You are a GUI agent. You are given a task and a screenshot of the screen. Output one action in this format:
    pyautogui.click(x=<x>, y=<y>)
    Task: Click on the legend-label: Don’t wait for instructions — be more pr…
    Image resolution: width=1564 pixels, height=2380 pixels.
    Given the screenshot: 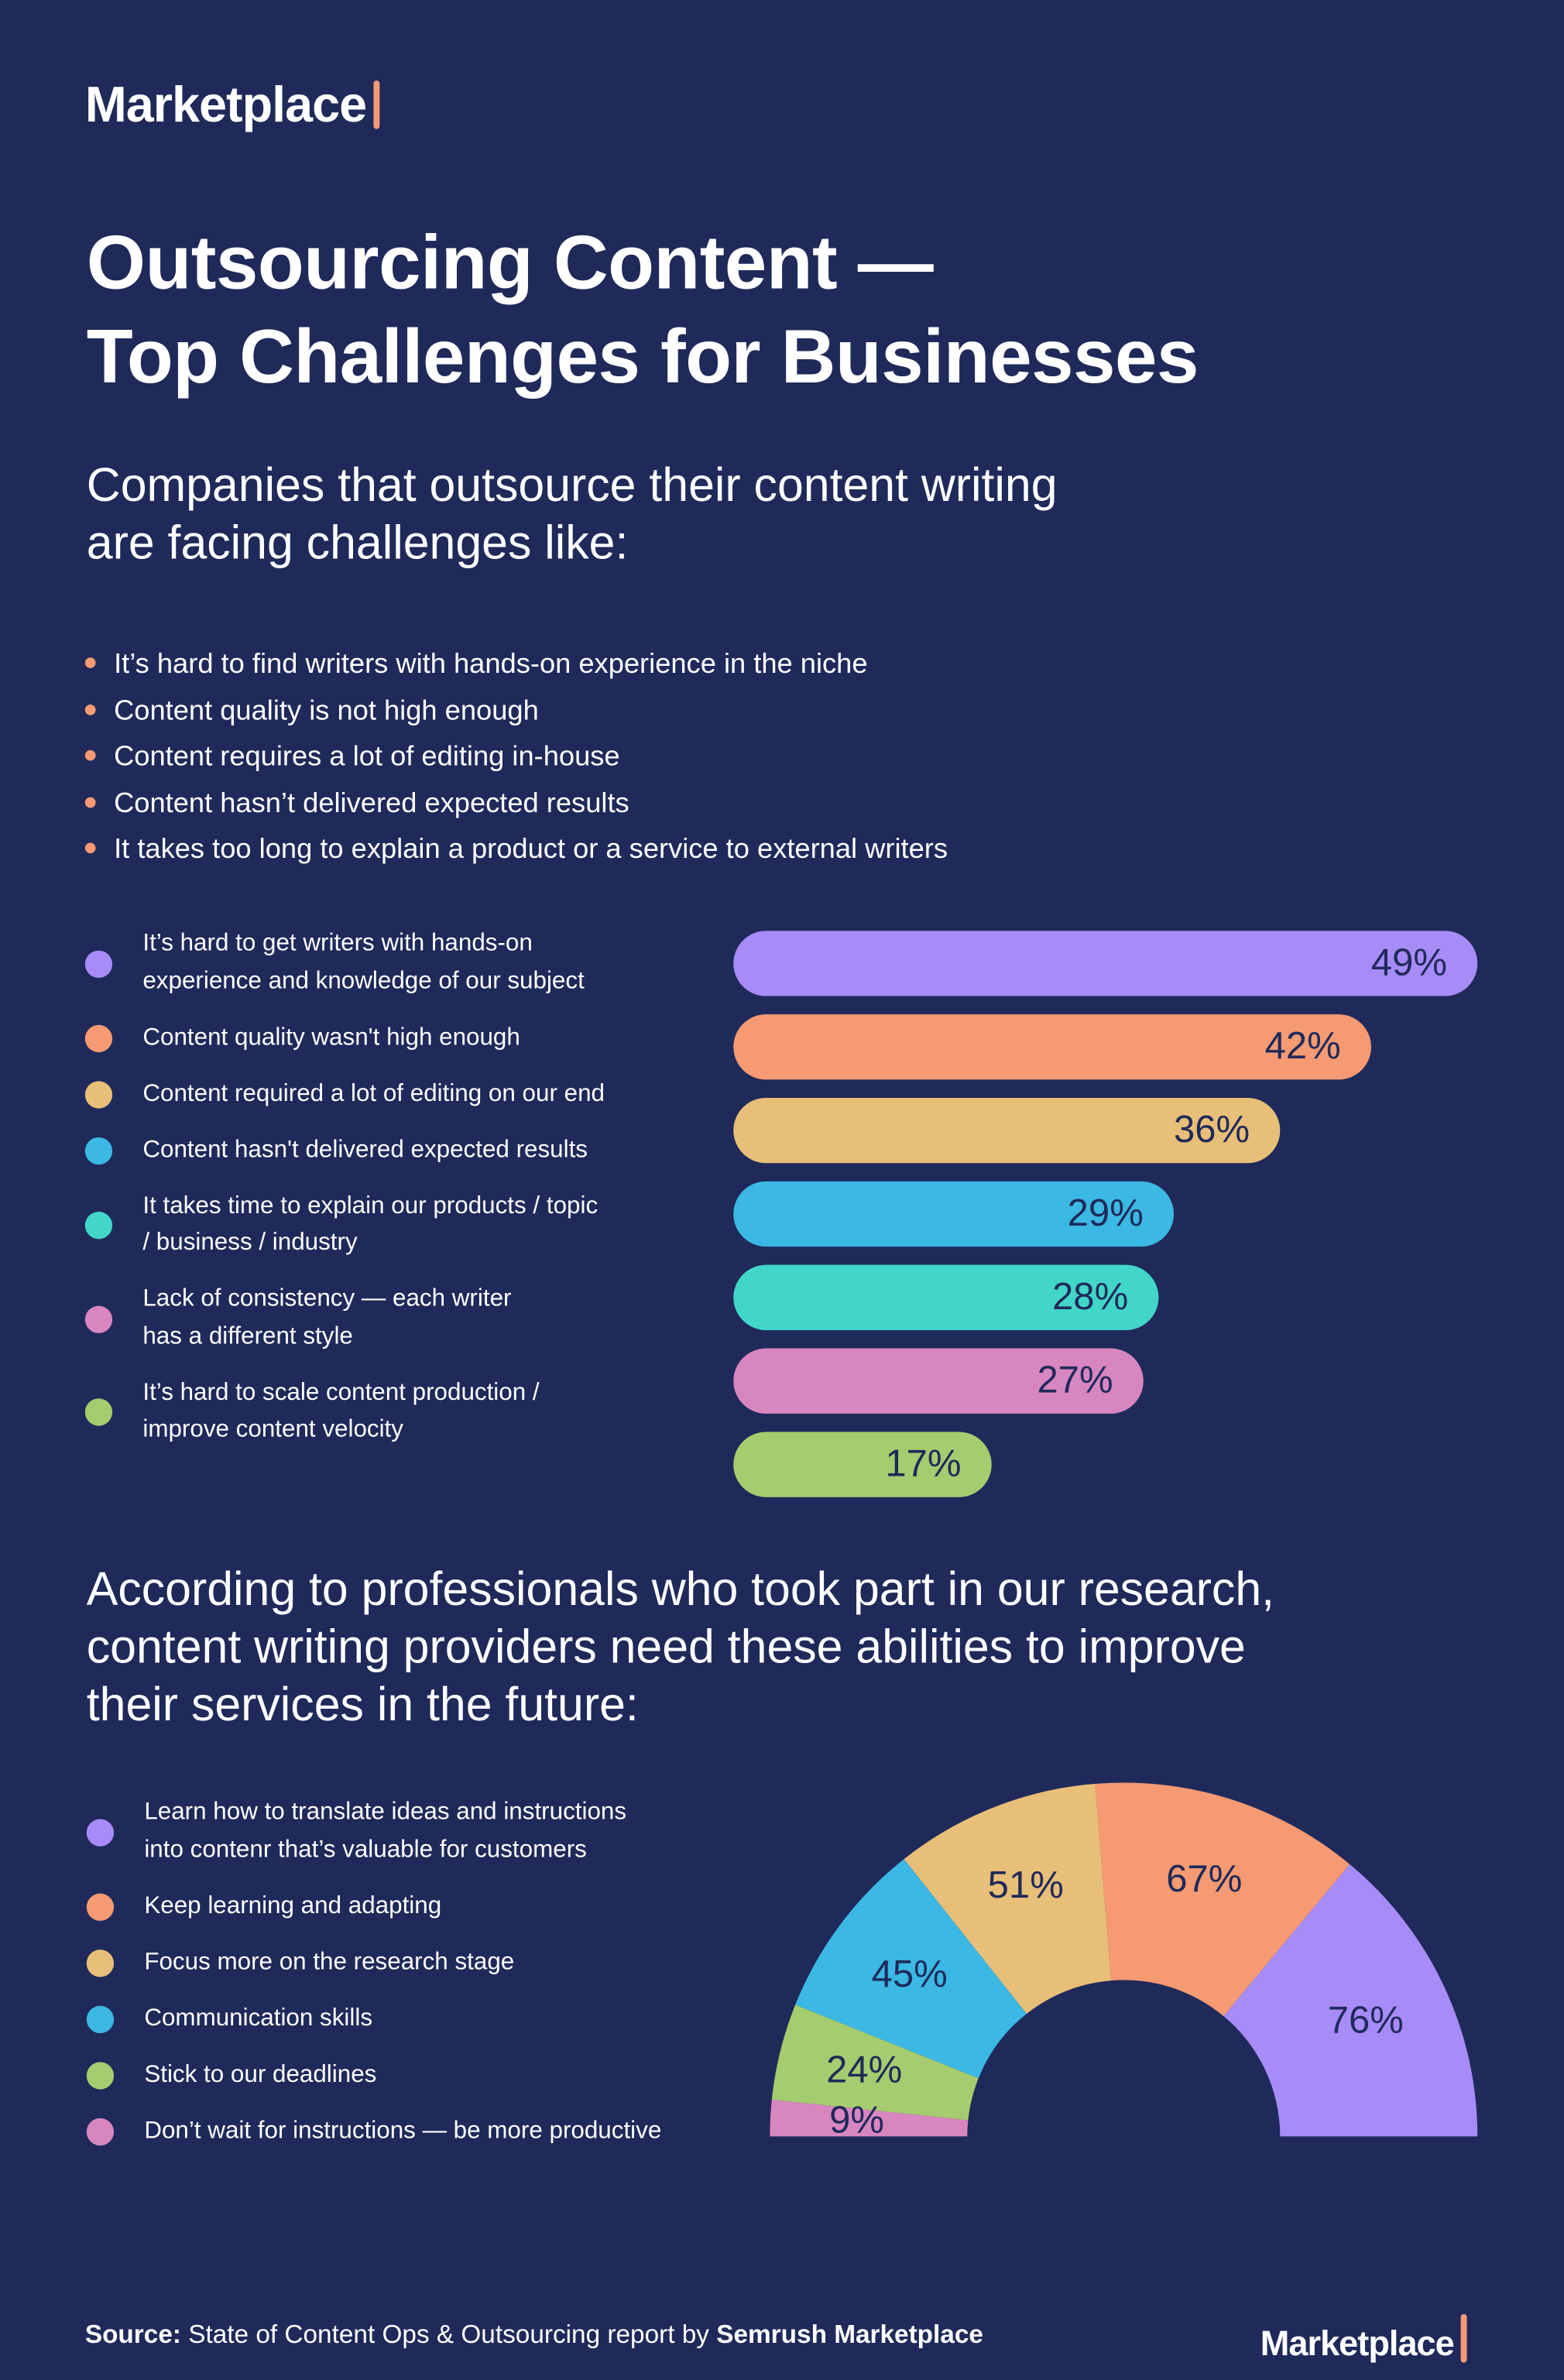 What is the action you would take?
    pyautogui.click(x=403, y=2131)
    